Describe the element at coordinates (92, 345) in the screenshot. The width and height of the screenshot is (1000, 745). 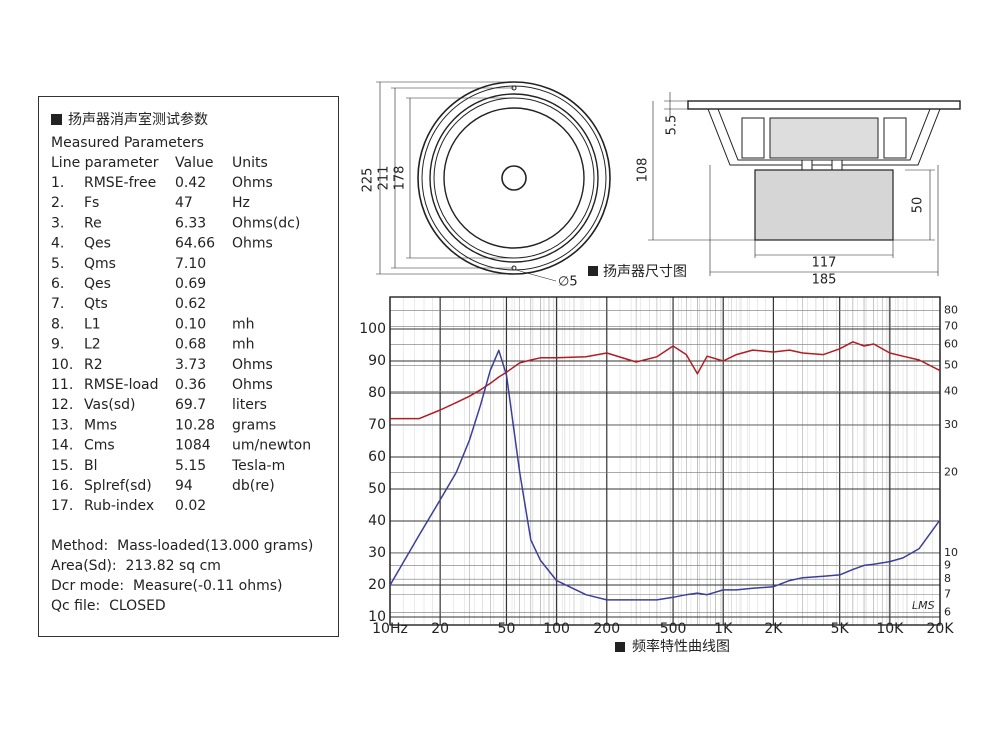
I see `param-cell: L2` at that location.